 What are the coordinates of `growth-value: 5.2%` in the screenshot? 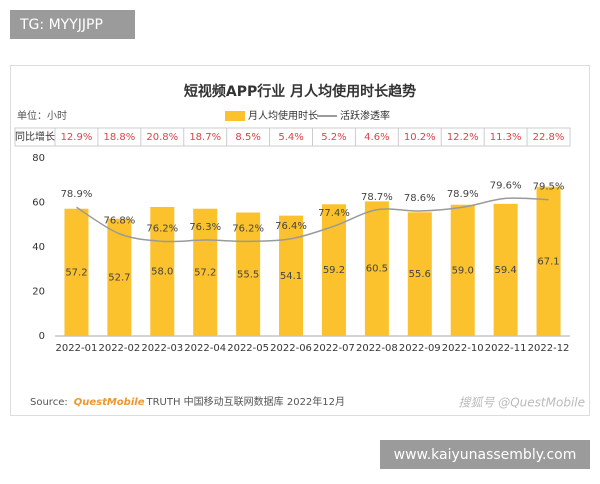 It's located at (333, 137).